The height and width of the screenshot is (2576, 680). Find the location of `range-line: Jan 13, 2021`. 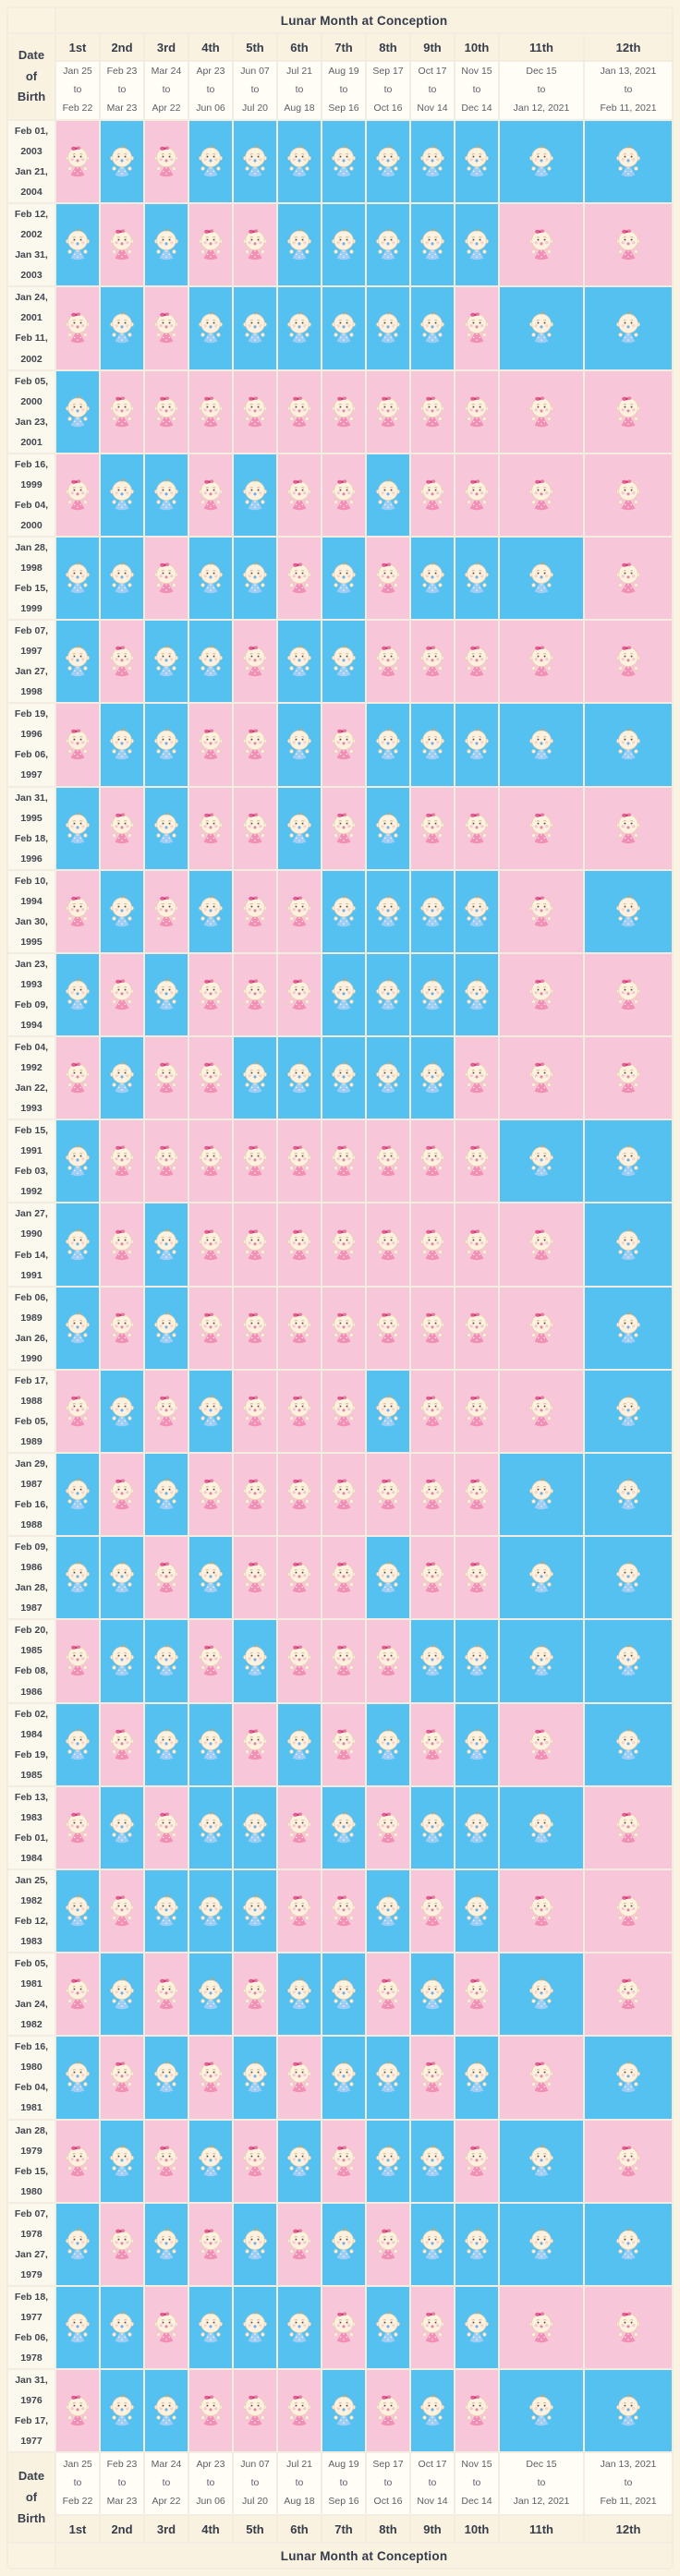

range-line: Jan 13, 2021 is located at coordinates (628, 2465).